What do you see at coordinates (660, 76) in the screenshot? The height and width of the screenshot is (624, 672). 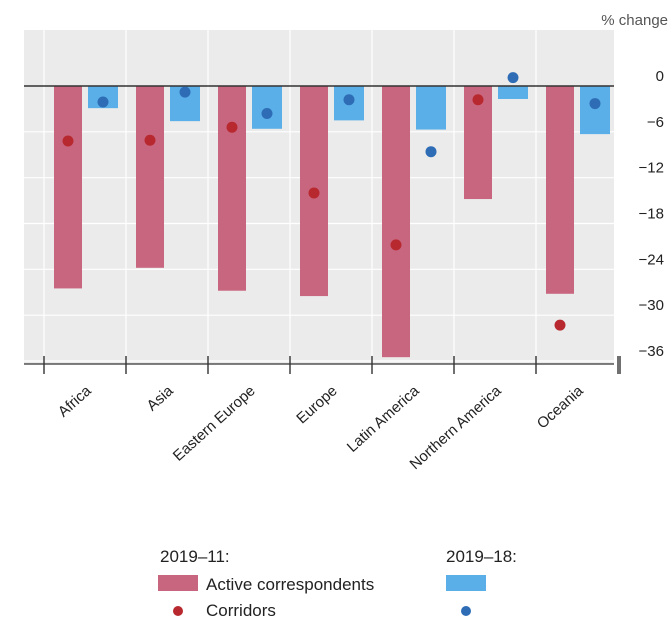 I see `y-tick-label: 0` at bounding box center [660, 76].